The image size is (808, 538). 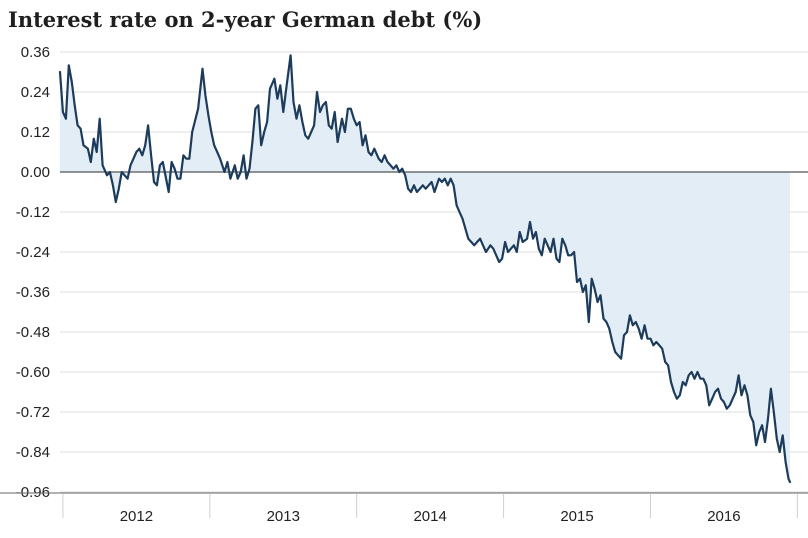 What do you see at coordinates (576, 516) in the screenshot?
I see `x-tick-label: 2015` at bounding box center [576, 516].